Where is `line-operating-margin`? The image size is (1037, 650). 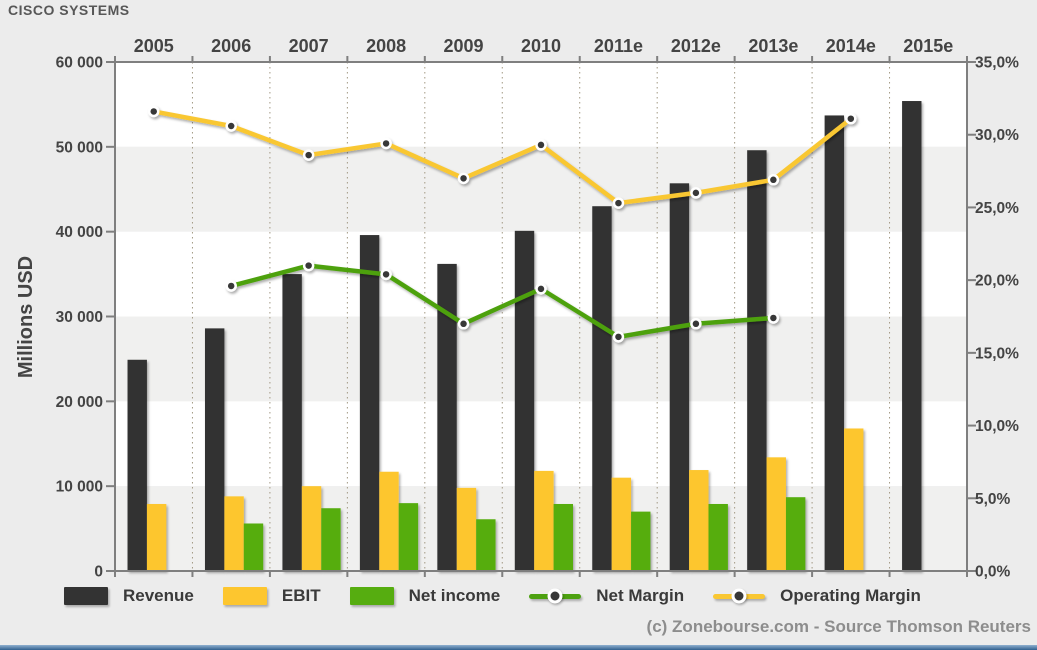 line-operating-margin is located at coordinates (502, 157).